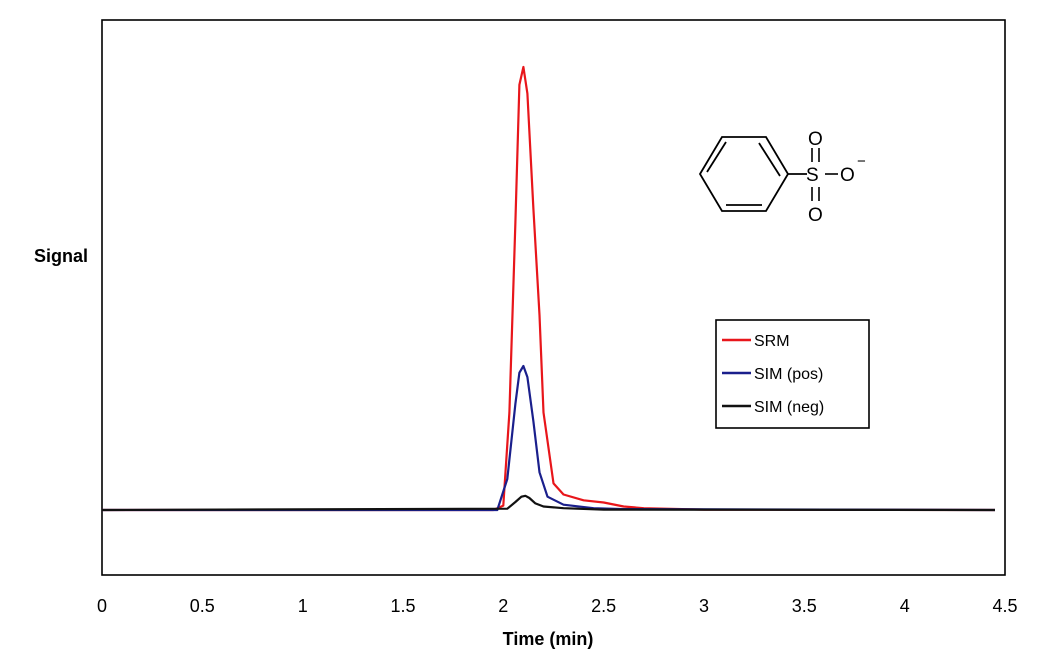 The image size is (1041, 665). What do you see at coordinates (815, 139) in the screenshot?
I see `oxygen-top-atom: O` at bounding box center [815, 139].